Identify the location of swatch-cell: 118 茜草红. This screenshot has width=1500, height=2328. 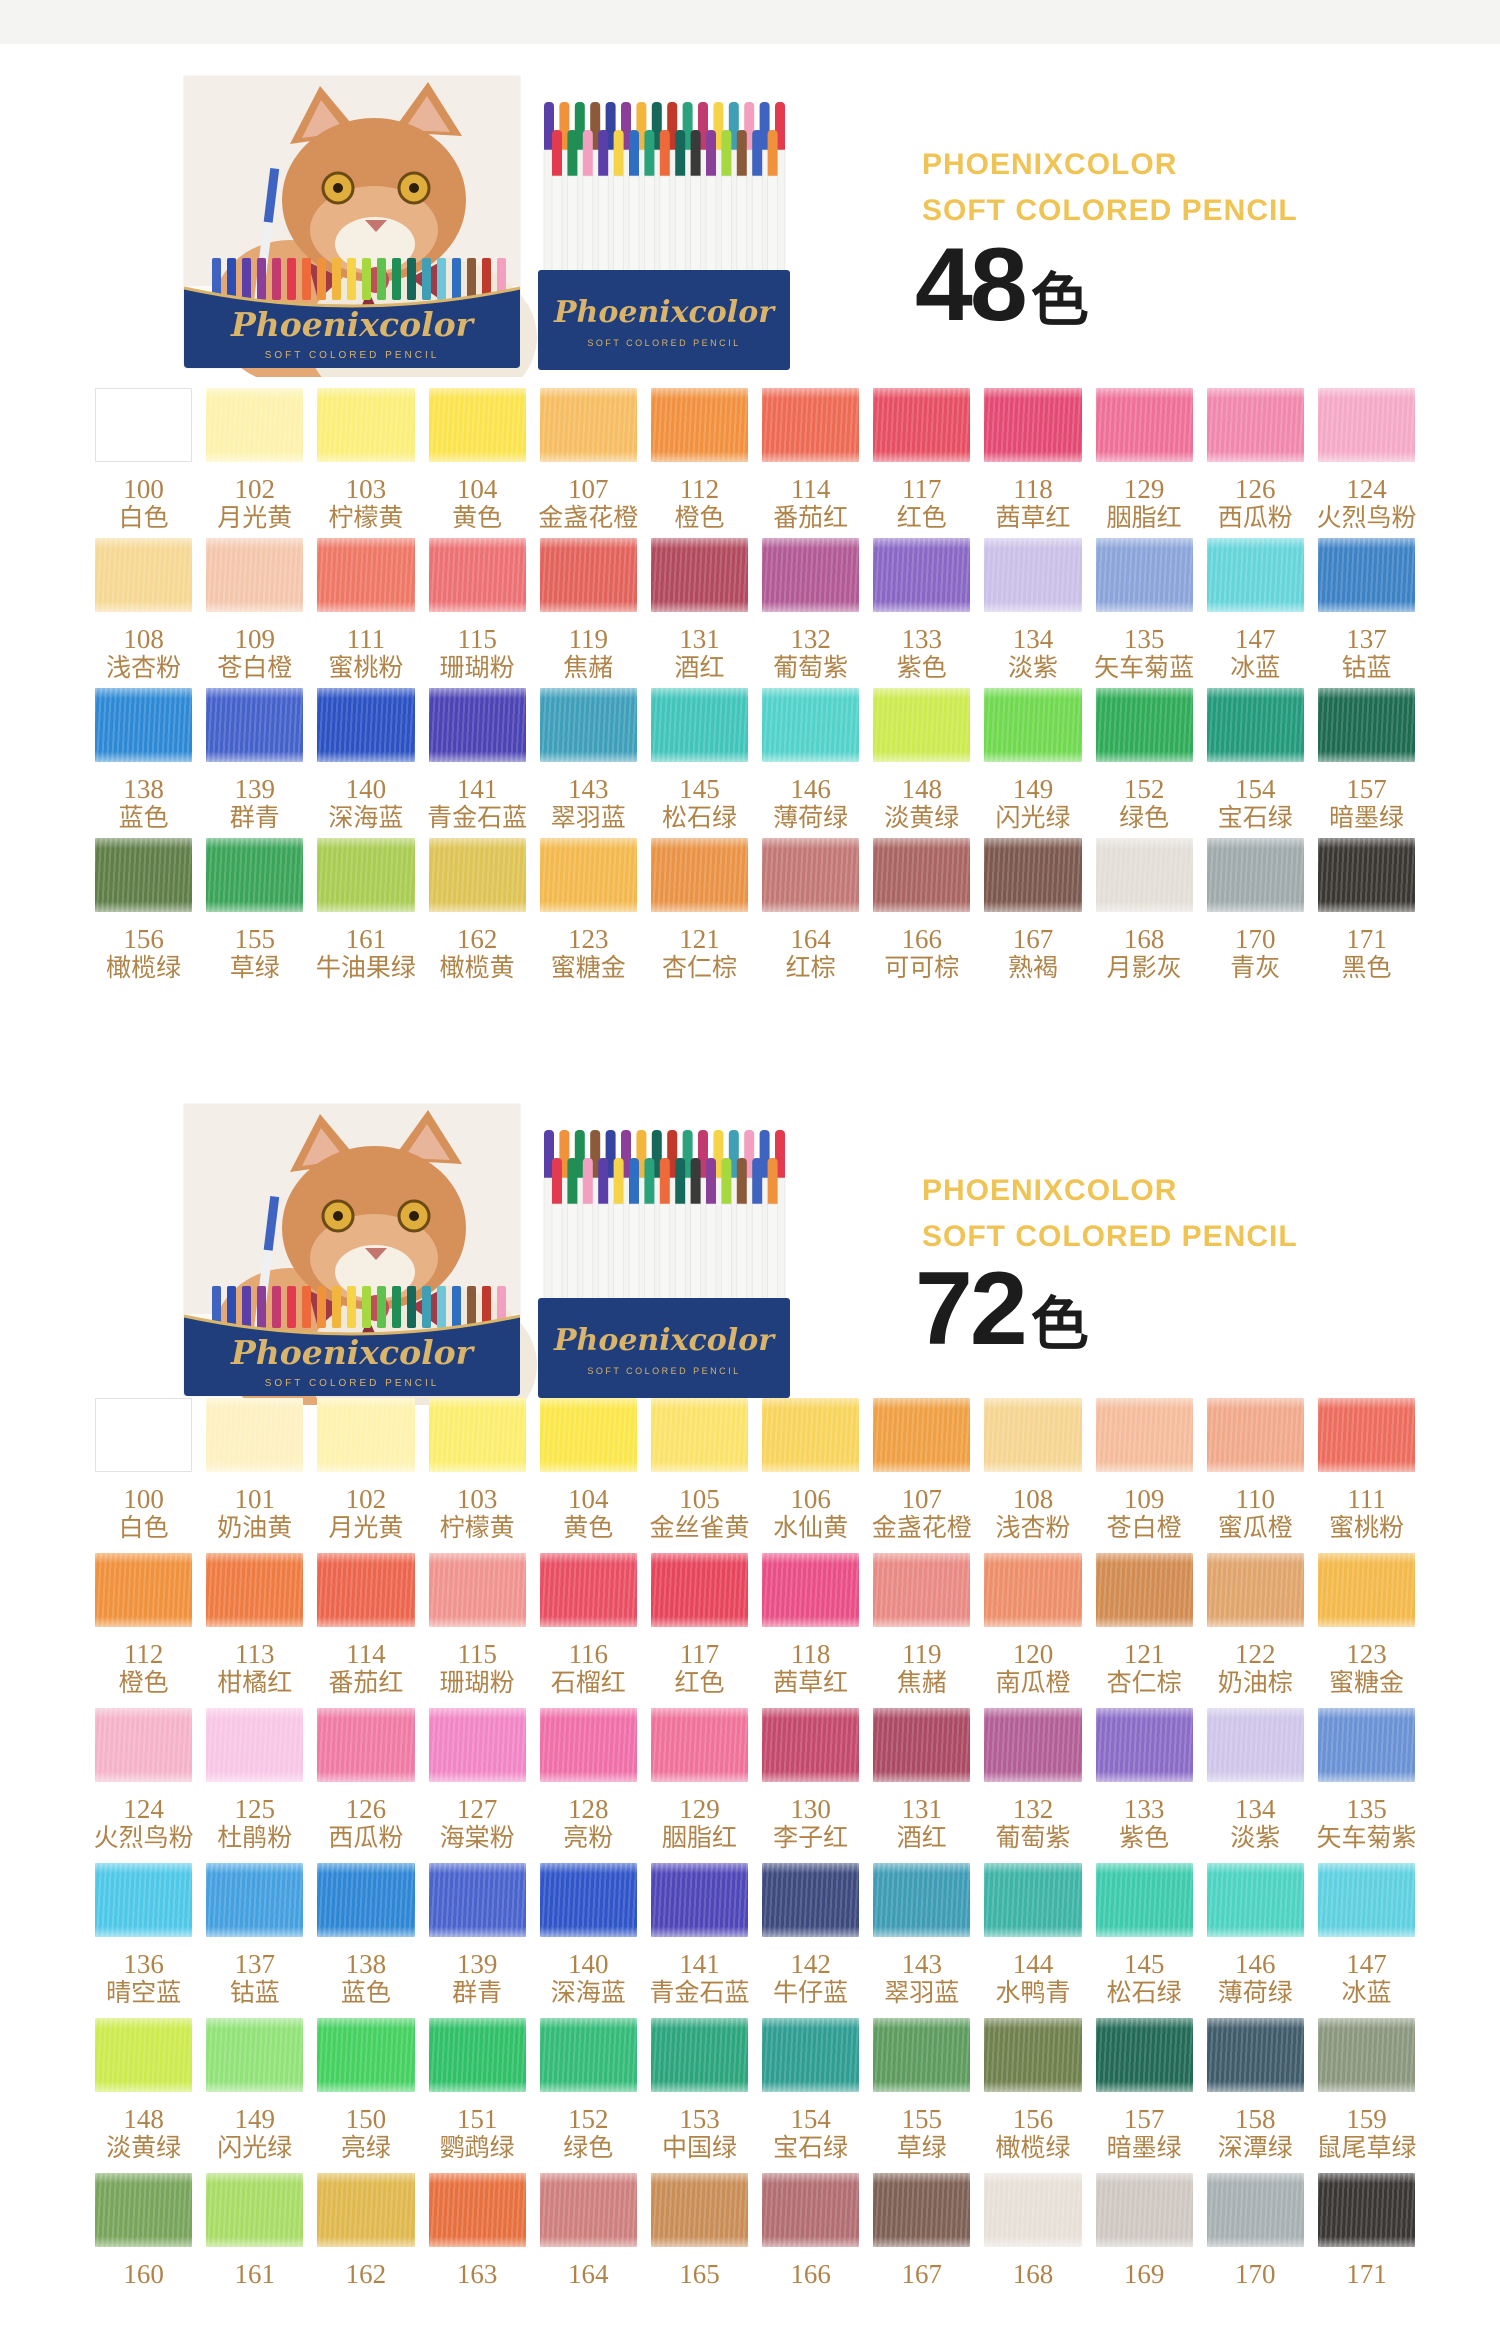
(1033, 460).